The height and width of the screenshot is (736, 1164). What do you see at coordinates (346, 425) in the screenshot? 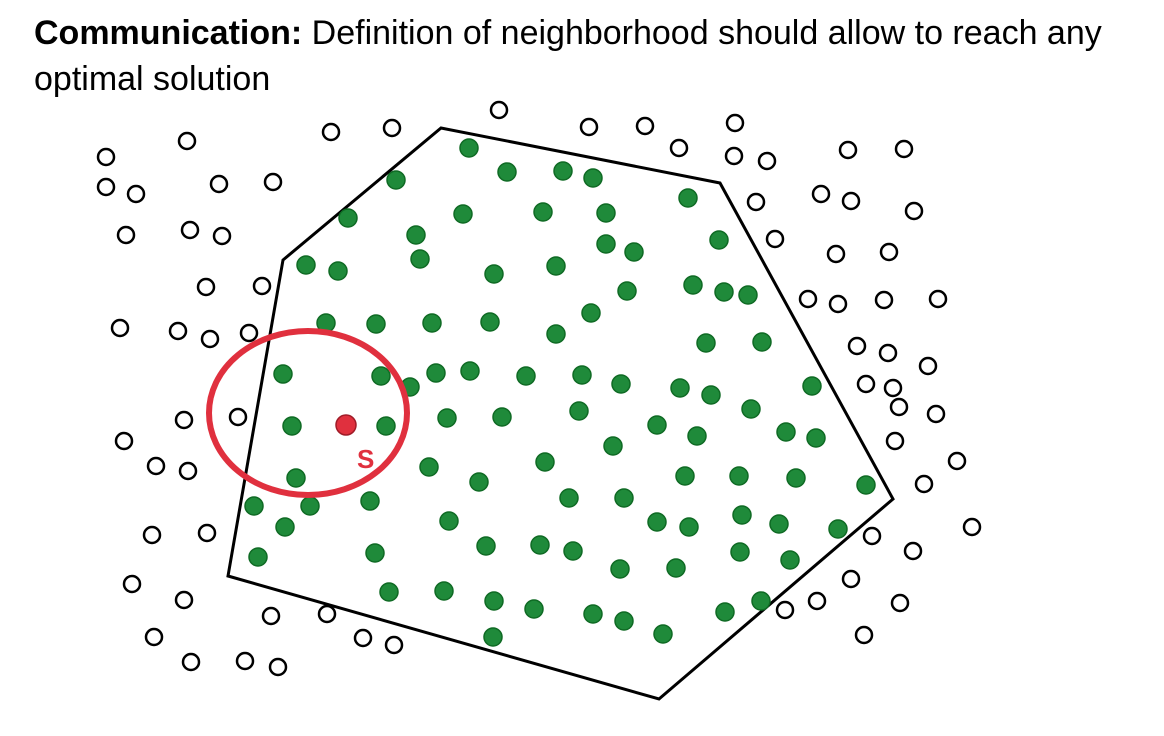
I see `current-solution-point` at bounding box center [346, 425].